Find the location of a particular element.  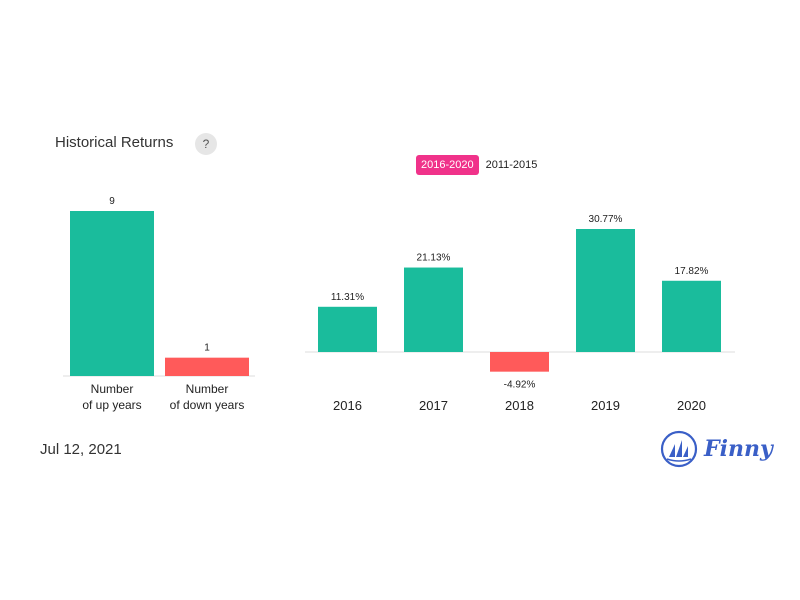

brand-name: Finny is located at coordinates (738, 449).